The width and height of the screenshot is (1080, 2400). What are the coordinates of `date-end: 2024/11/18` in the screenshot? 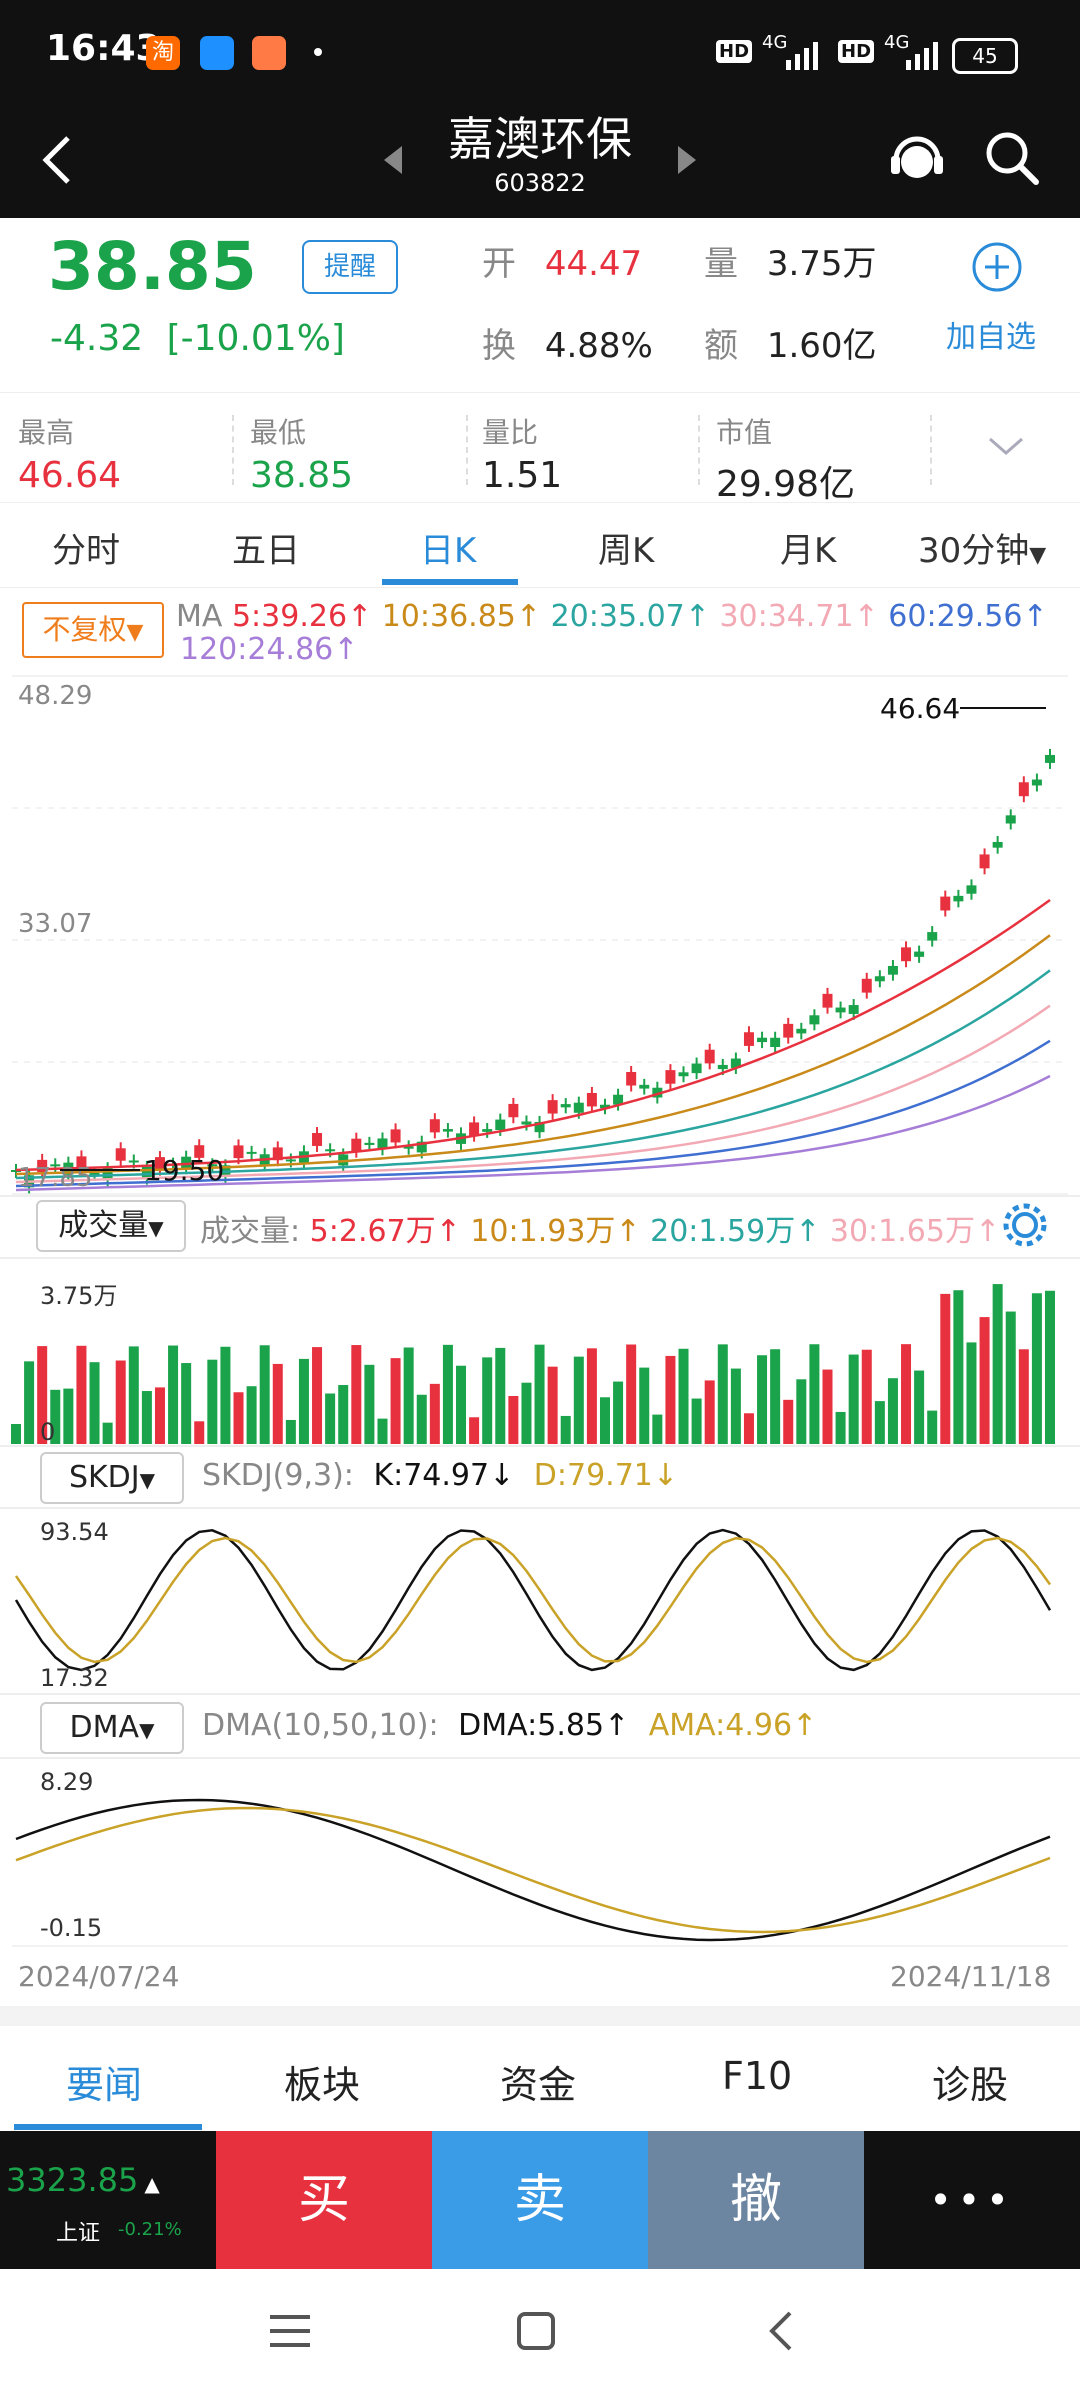 It's located at (970, 1976).